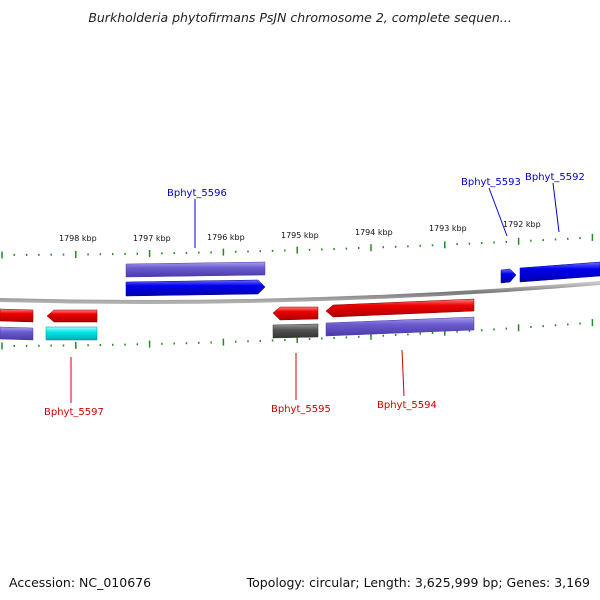 The image size is (600, 600). What do you see at coordinates (448, 228) in the screenshot?
I see `scale-label-1793: 1793 kbp` at bounding box center [448, 228].